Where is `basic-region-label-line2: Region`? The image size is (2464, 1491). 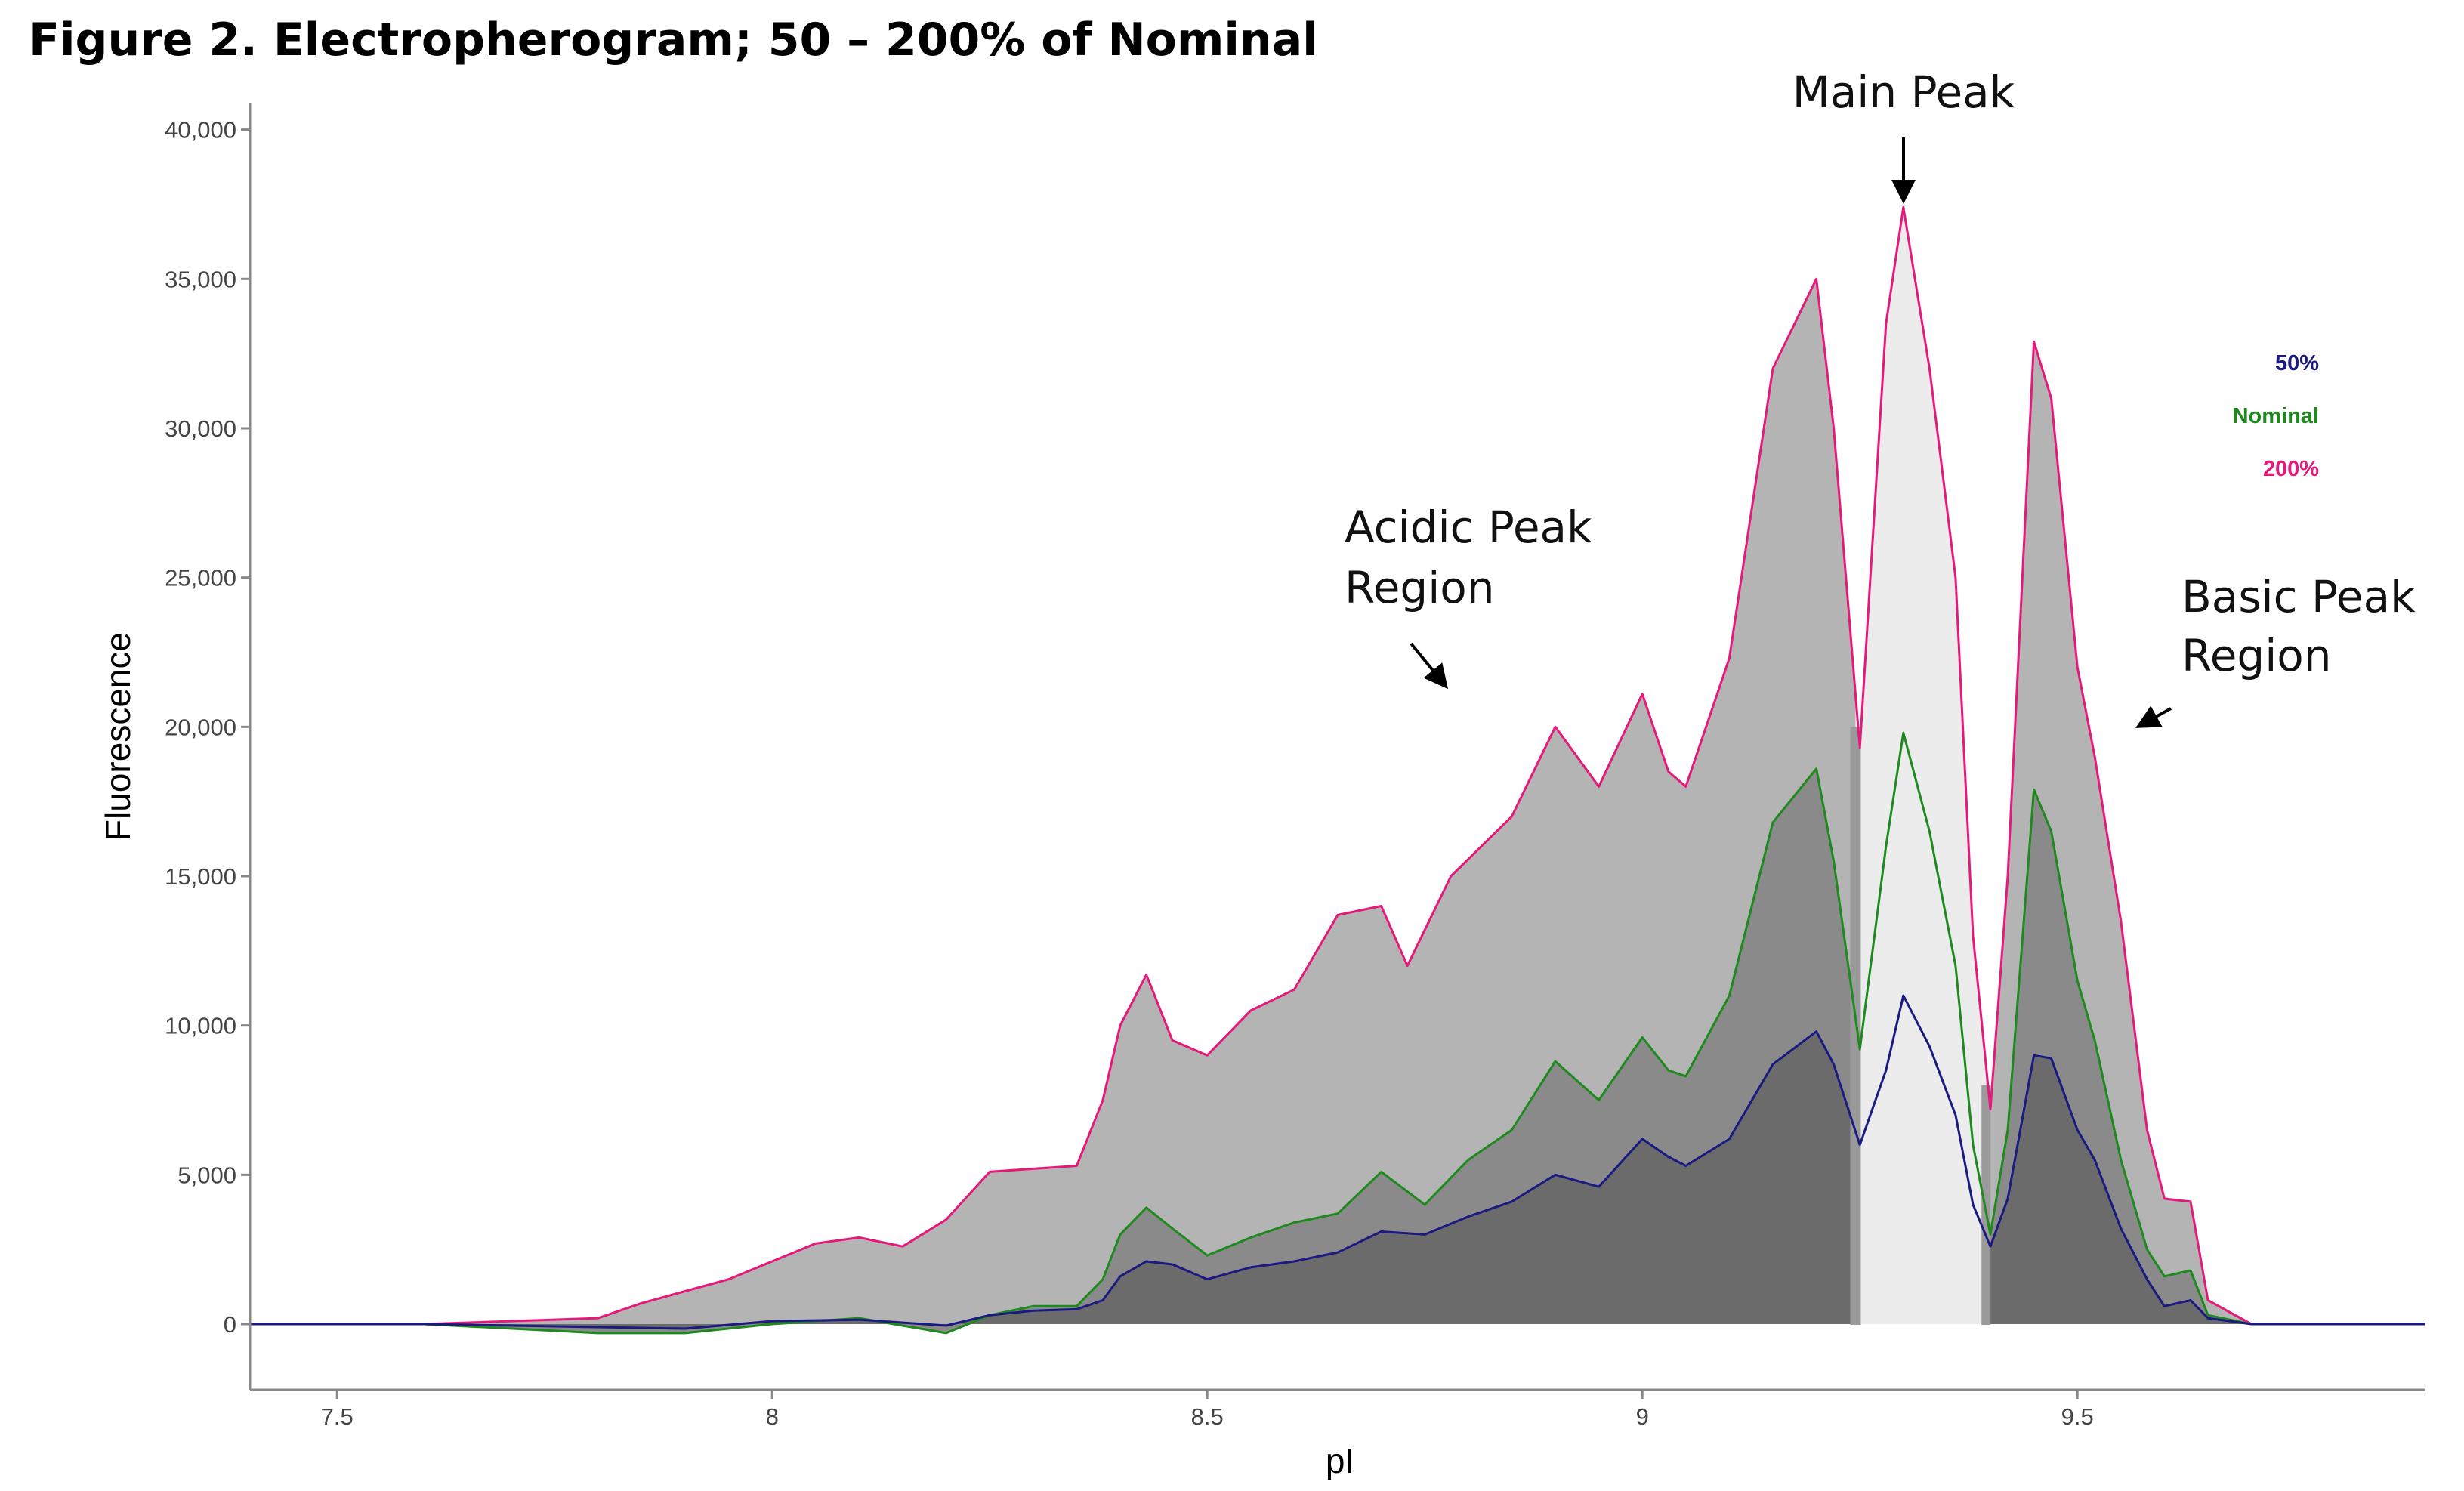
basic-region-label-line2: Region is located at coordinates (2256, 655).